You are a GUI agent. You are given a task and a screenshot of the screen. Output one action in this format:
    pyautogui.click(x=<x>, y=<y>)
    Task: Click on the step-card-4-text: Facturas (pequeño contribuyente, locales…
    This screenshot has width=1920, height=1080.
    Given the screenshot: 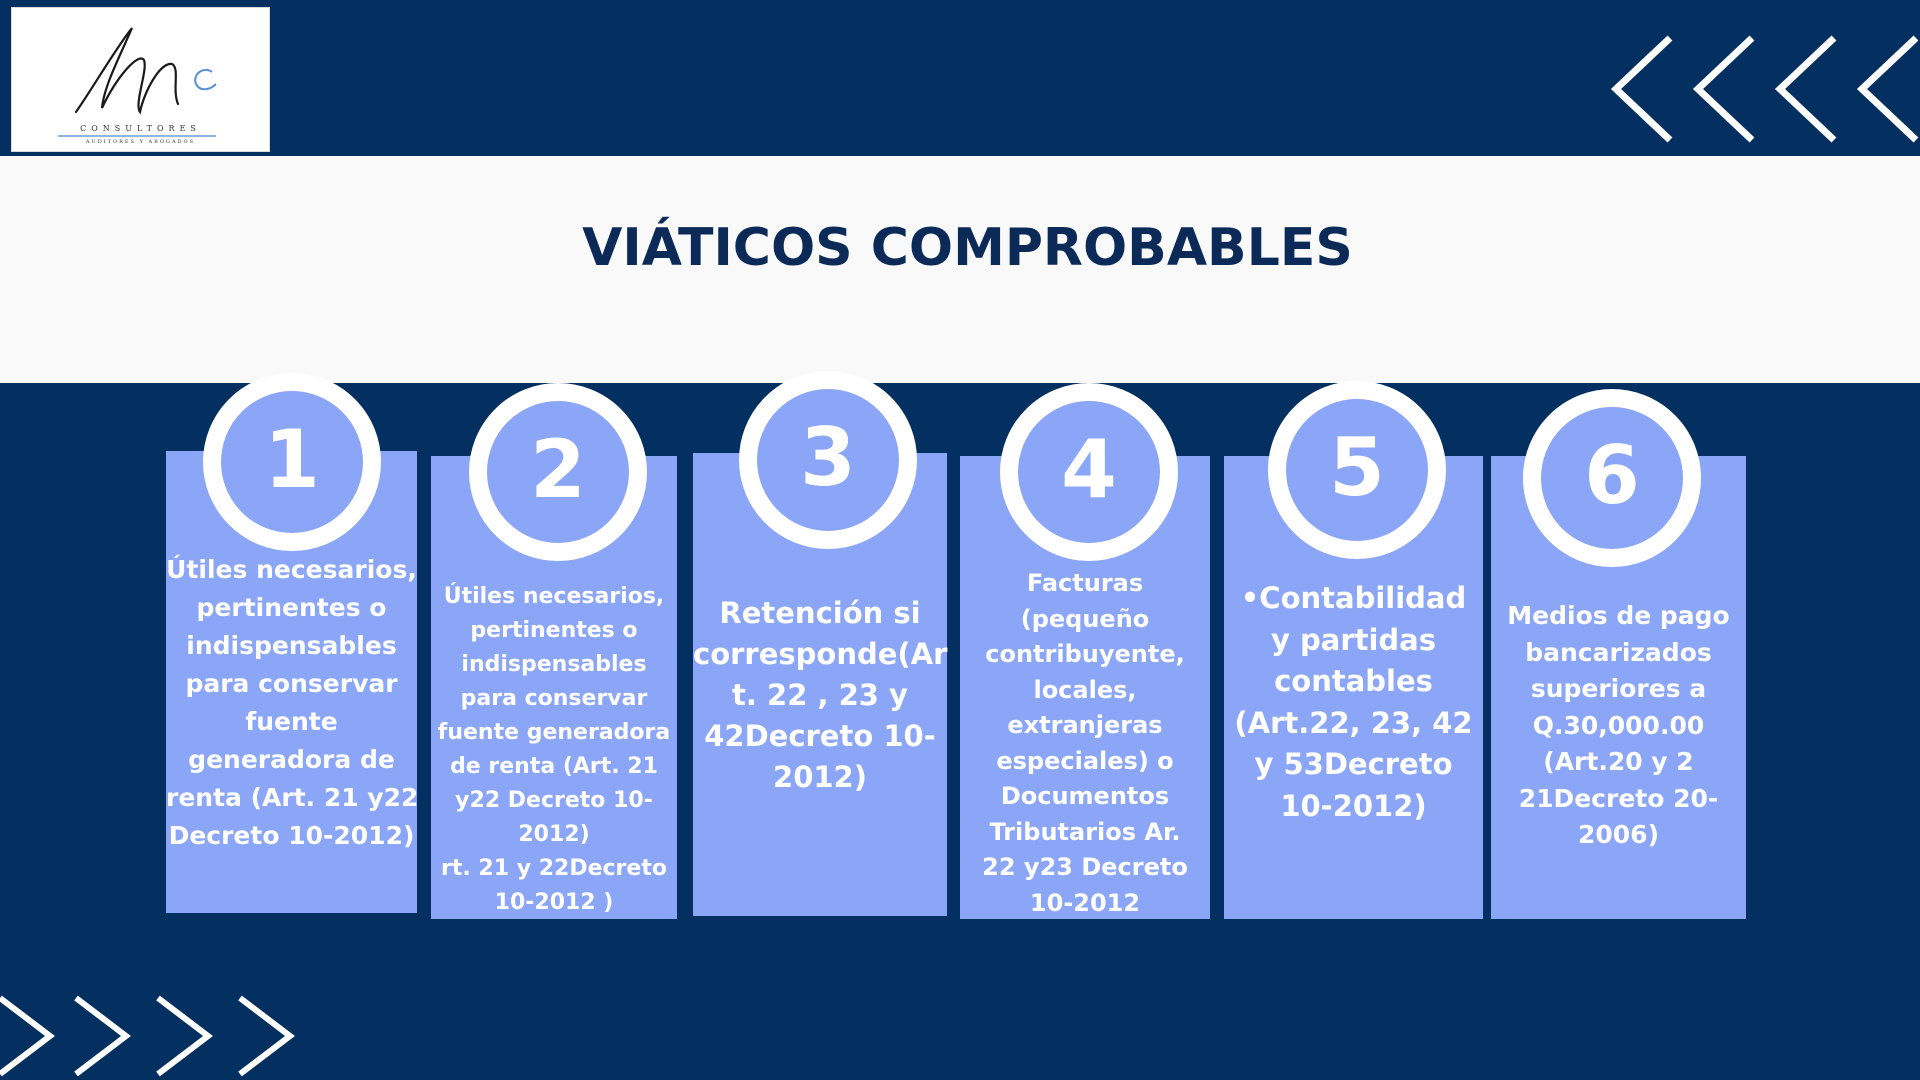 What is the action you would take?
    pyautogui.click(x=1085, y=743)
    